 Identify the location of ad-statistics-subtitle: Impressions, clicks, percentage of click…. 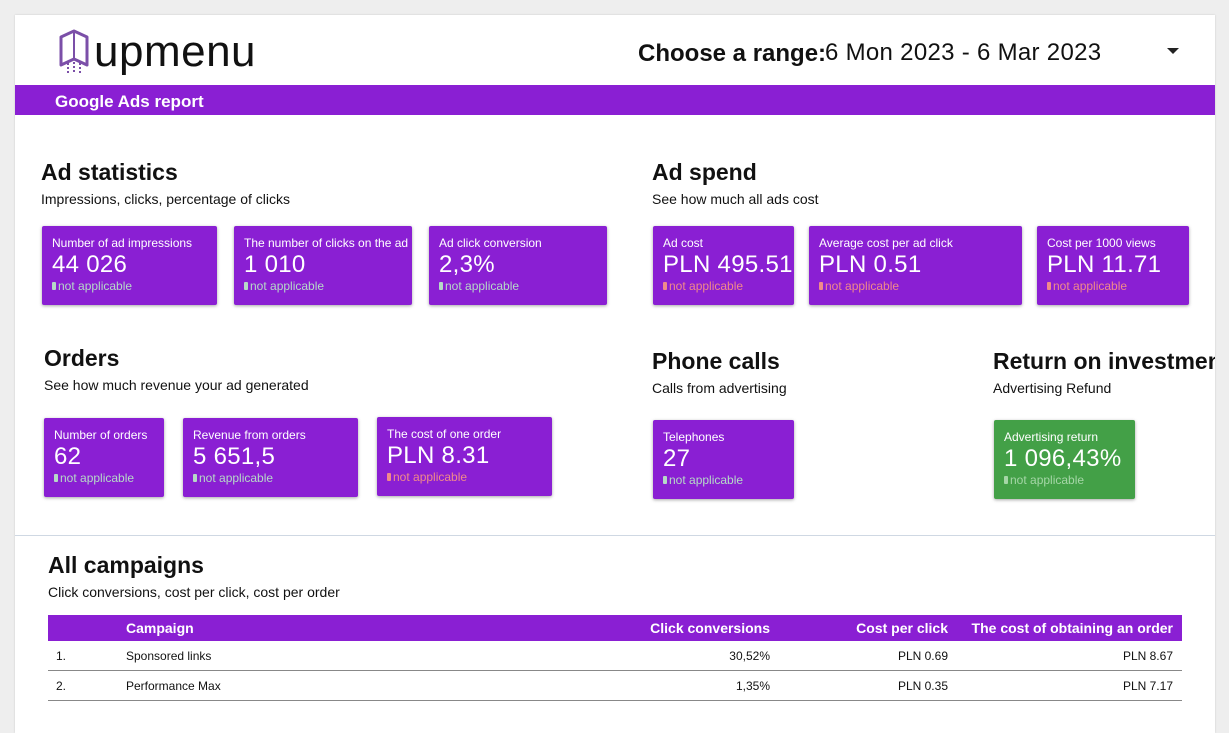
(165, 199).